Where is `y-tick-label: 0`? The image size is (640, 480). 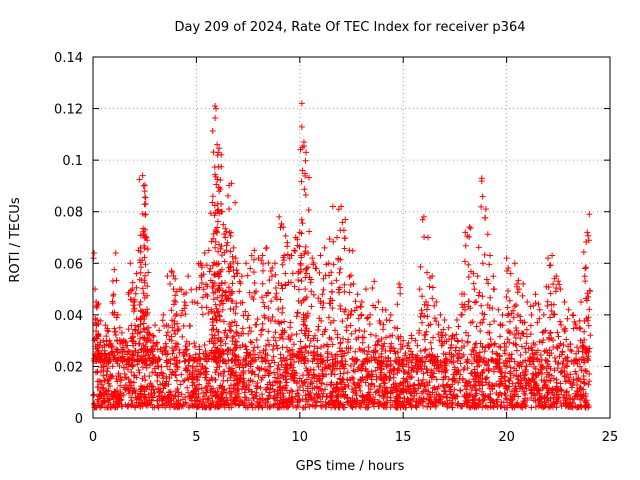 y-tick-label: 0 is located at coordinates (79, 419).